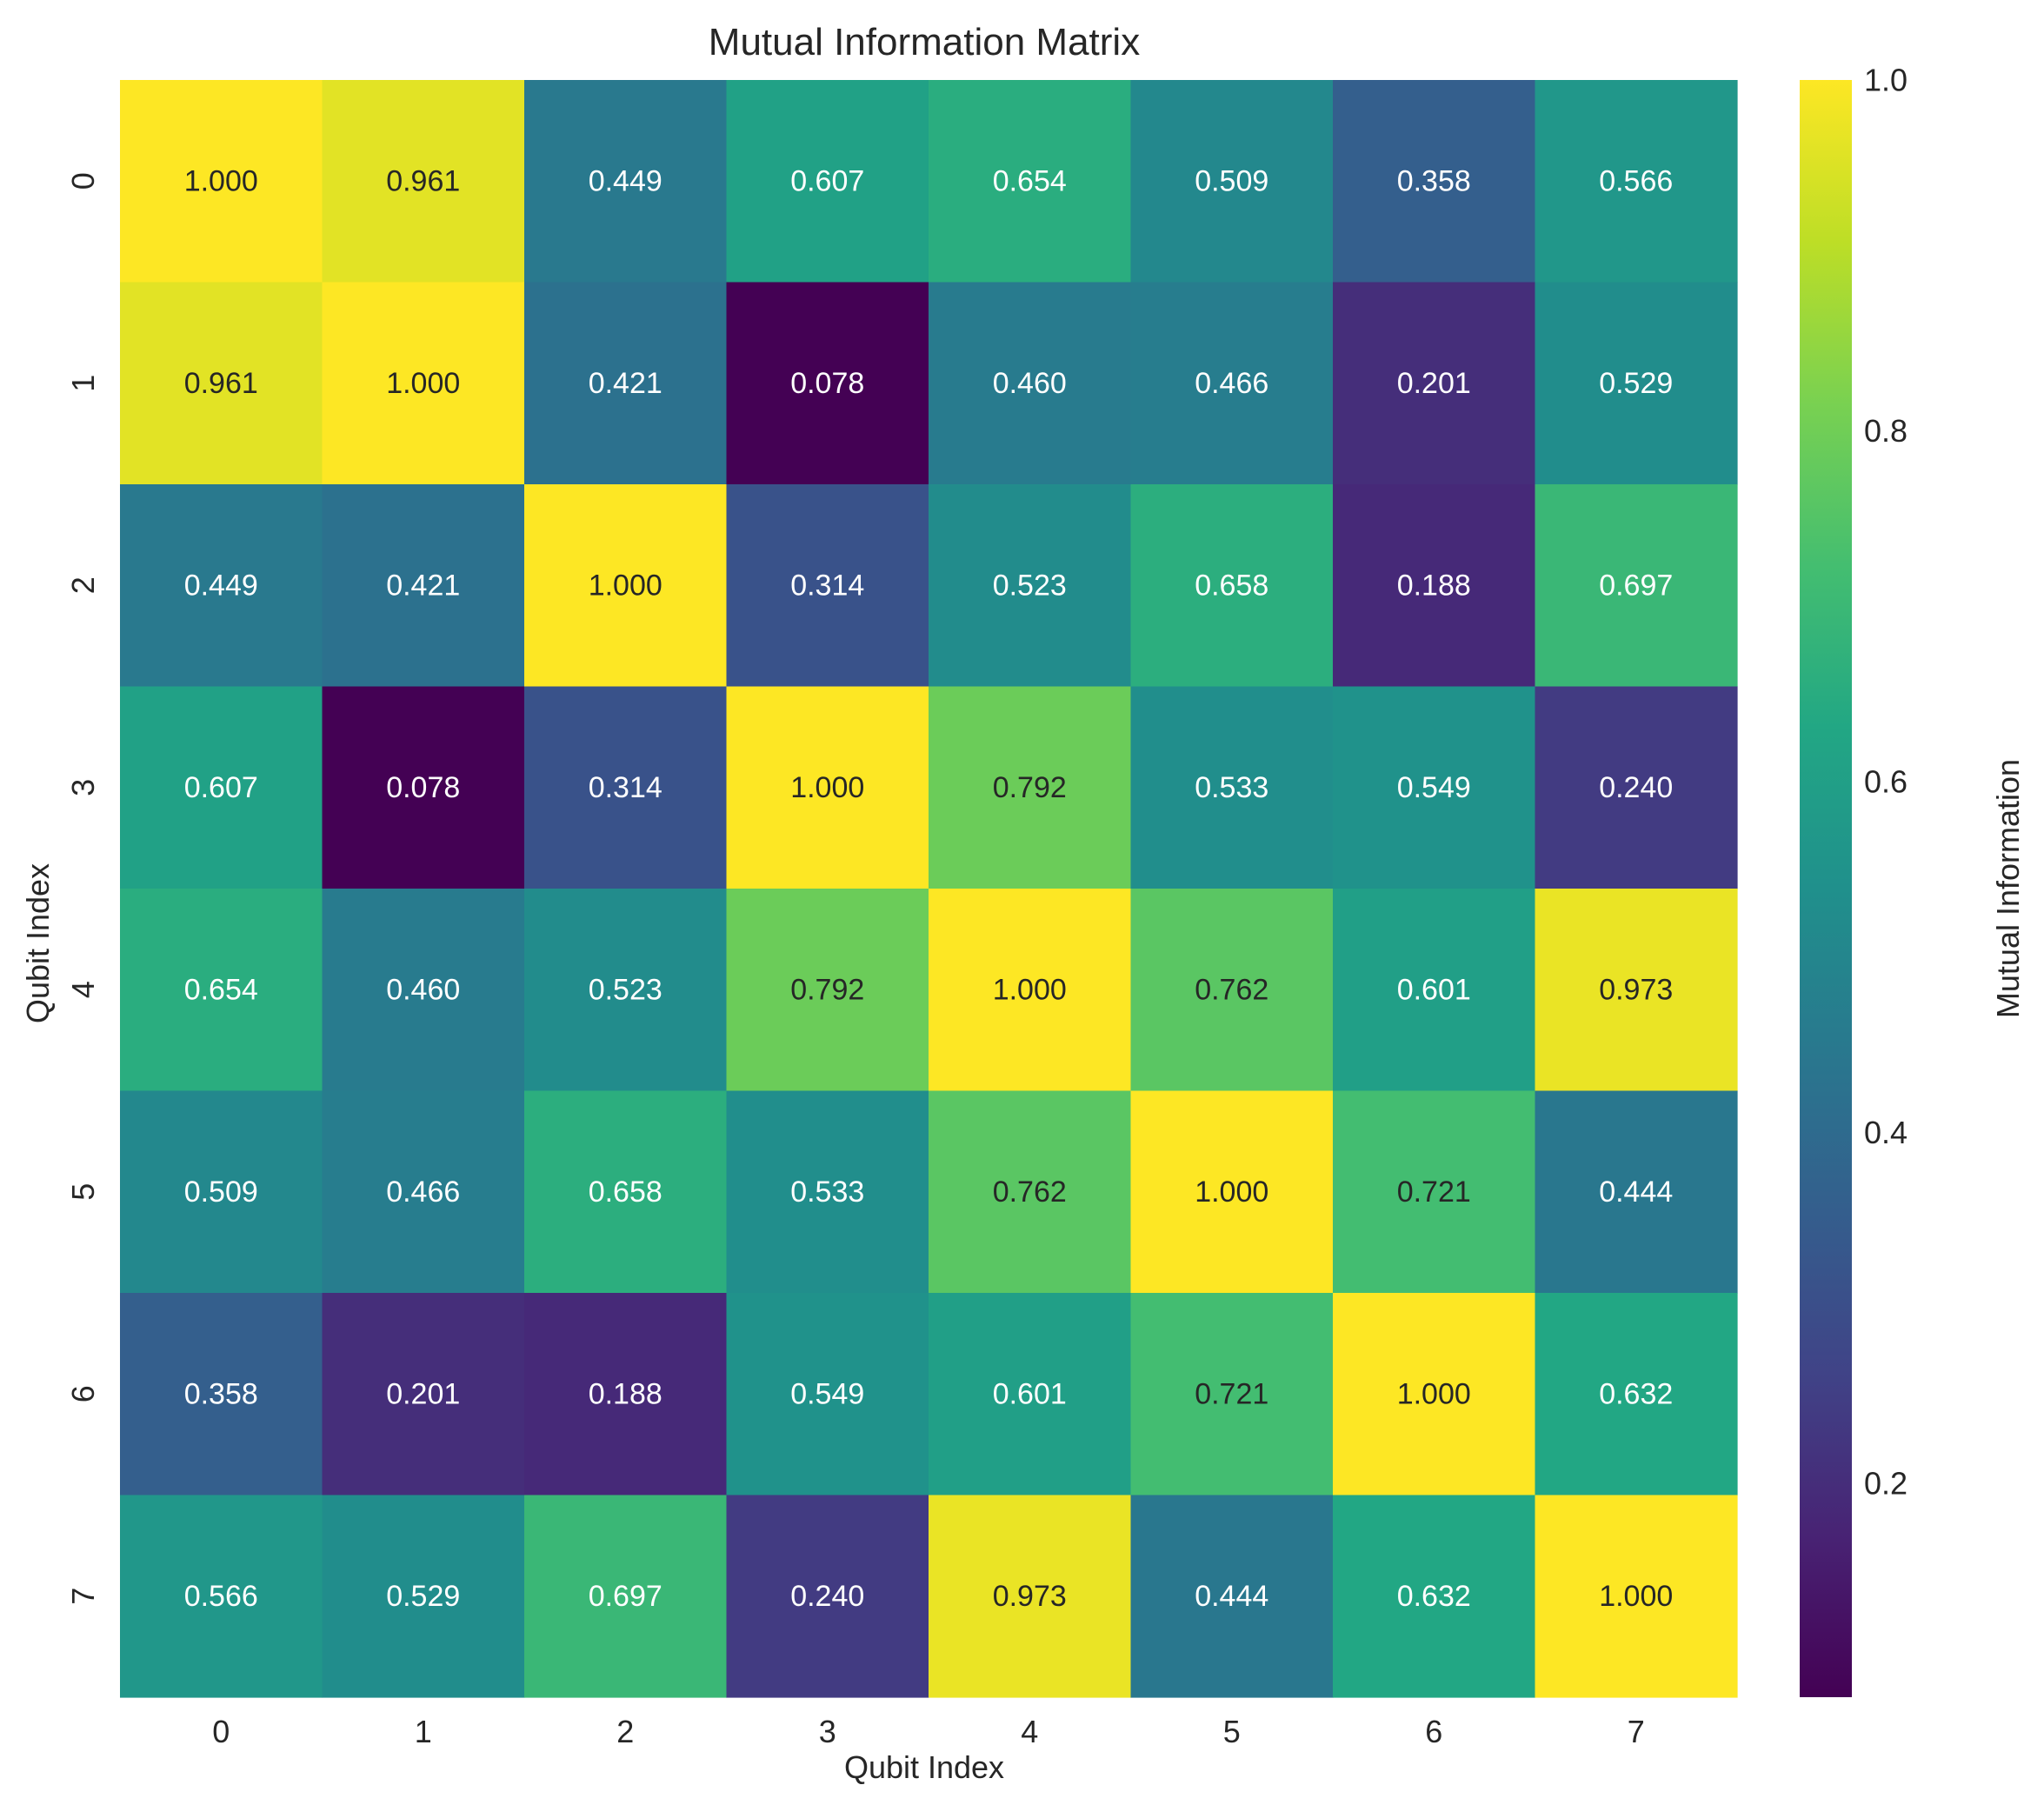  I want to click on x-tick-label-0: 0, so click(221, 1731).